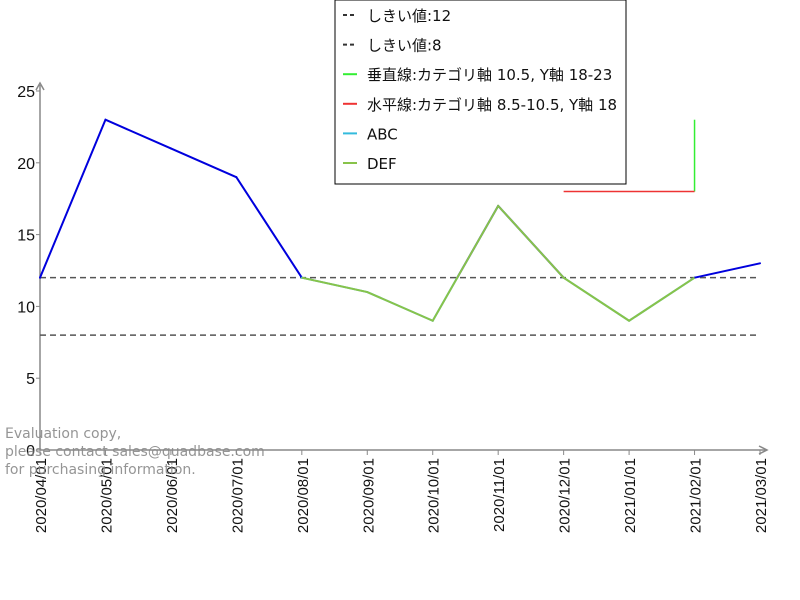 Image resolution: width=800 pixels, height=600 pixels. Describe the element at coordinates (630, 495) in the screenshot. I see `x-tick-label: 2021/01/01` at that location.